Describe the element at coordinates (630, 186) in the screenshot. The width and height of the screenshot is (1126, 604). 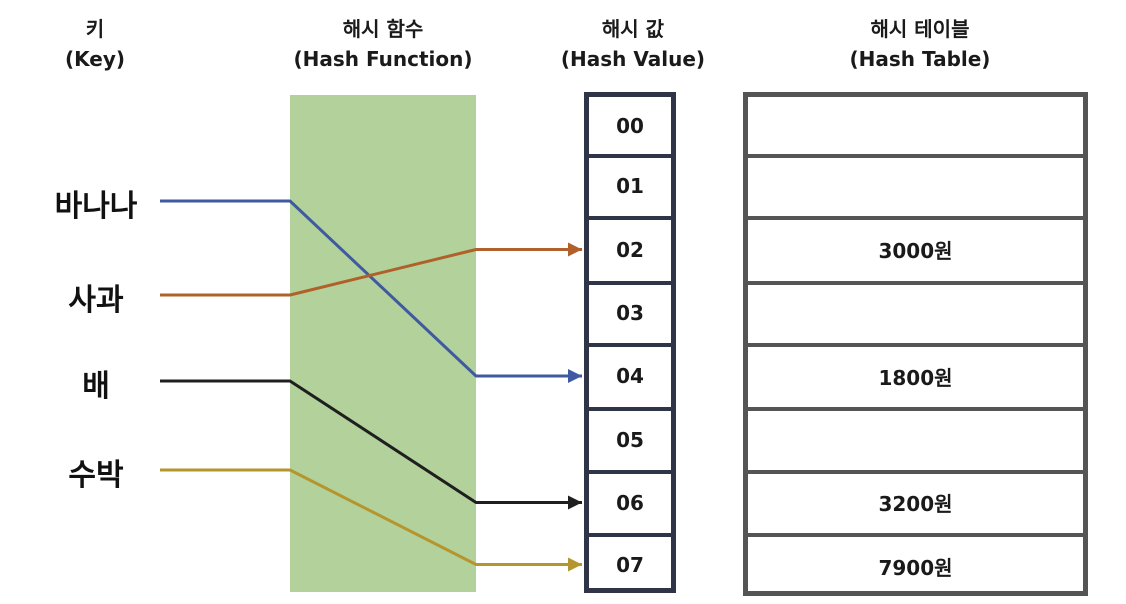
I see `hash-value-cell: 01` at that location.